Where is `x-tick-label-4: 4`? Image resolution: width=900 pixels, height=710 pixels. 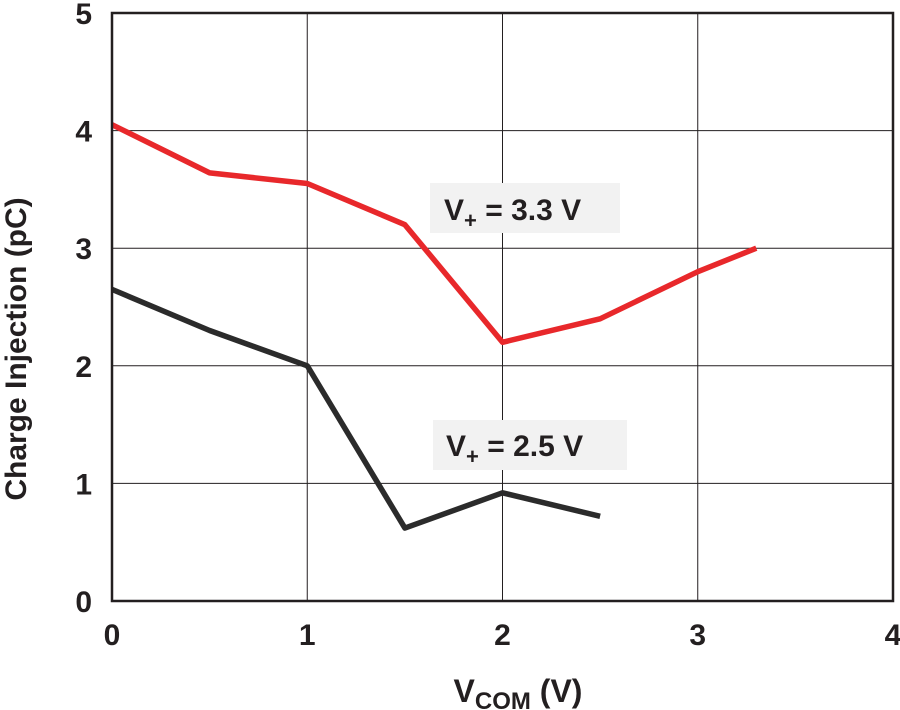 x-tick-label-4: 4 is located at coordinates (892, 635).